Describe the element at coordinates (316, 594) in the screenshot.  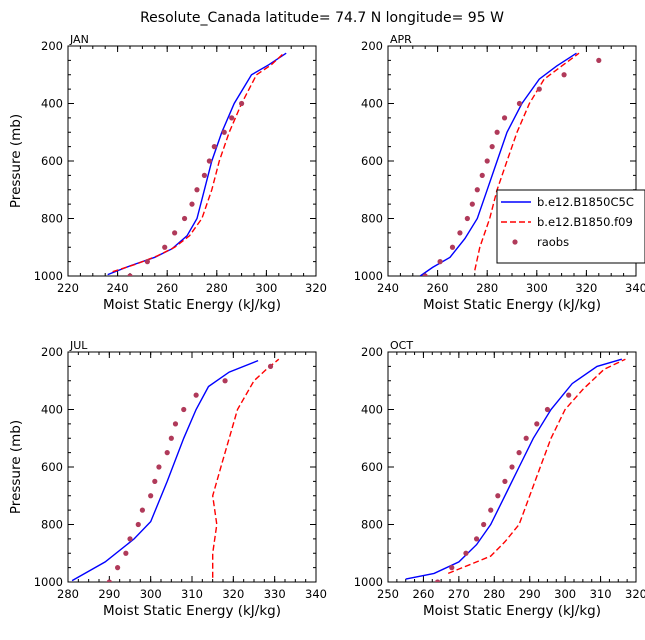
I see `x-tick-label: 340` at that location.